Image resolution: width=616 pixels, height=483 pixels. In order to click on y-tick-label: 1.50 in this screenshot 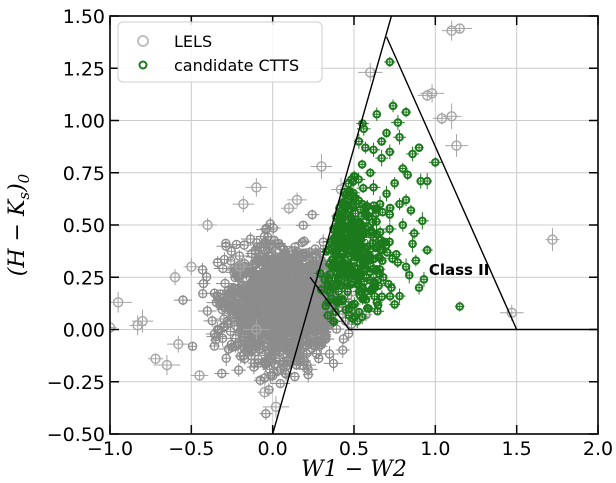, I will do `click(84, 17)`.